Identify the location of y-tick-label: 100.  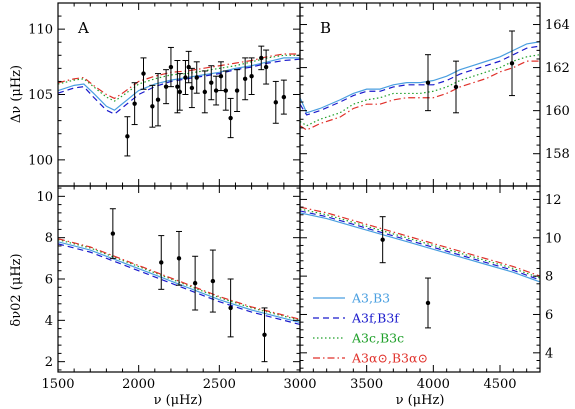
(40, 160).